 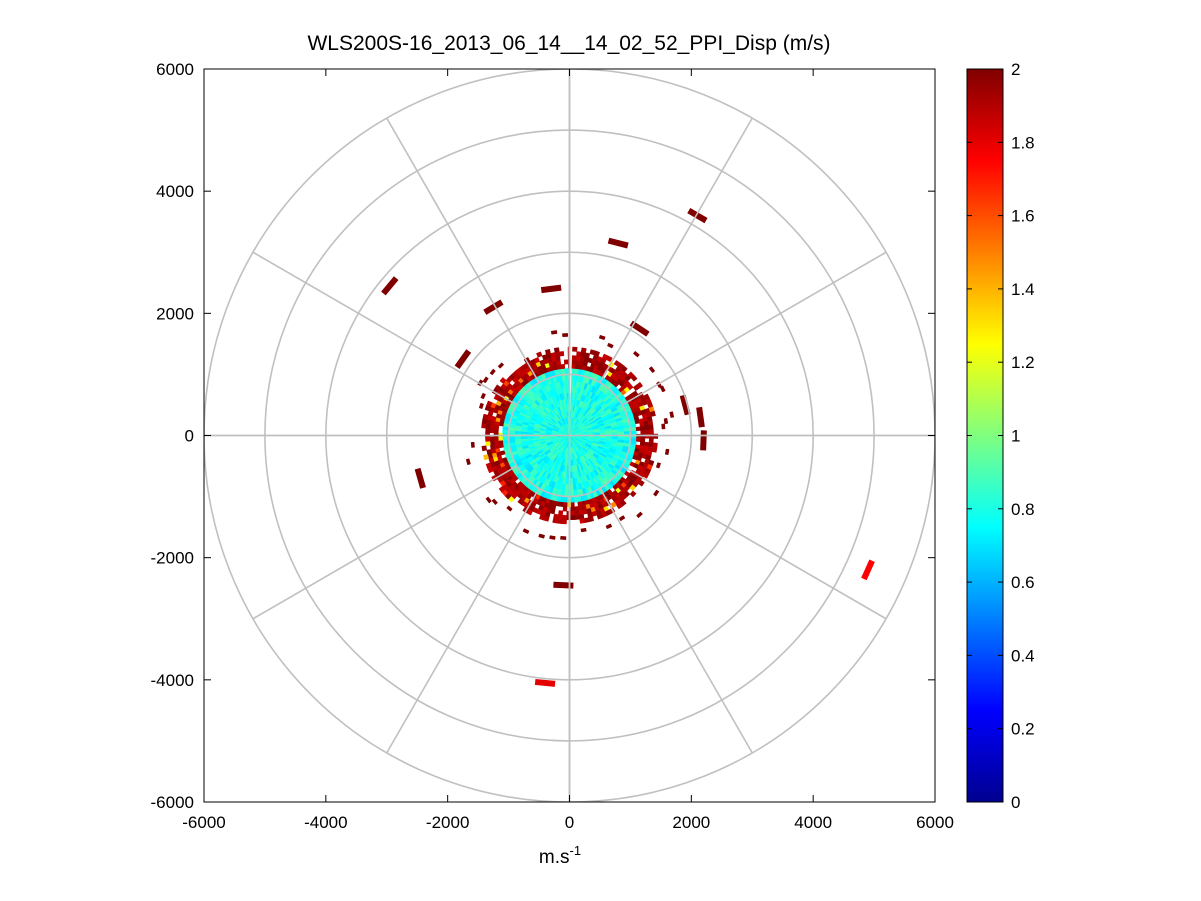 What do you see at coordinates (175, 191) in the screenshot?
I see `y-tick-label: 4000` at bounding box center [175, 191].